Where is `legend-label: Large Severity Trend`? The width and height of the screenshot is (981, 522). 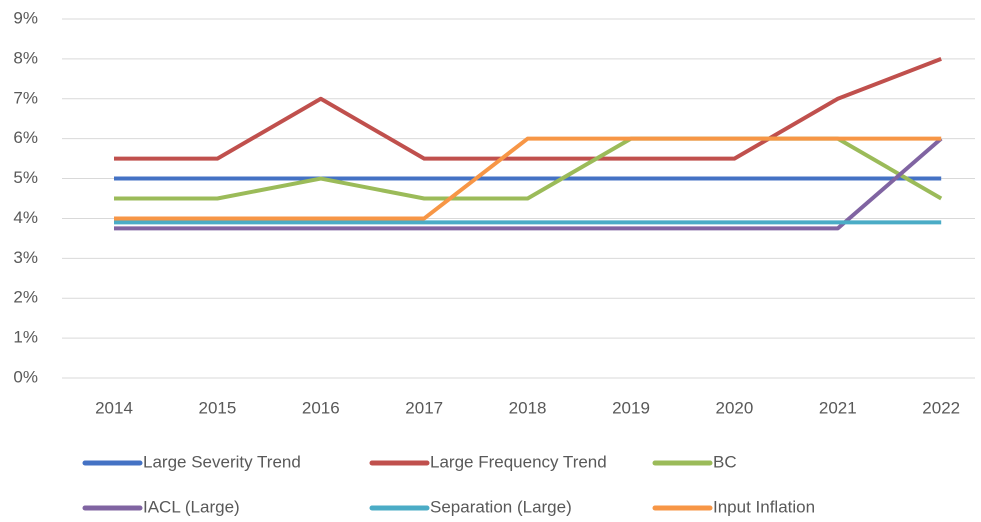 legend-label: Large Severity Trend is located at coordinates (222, 461).